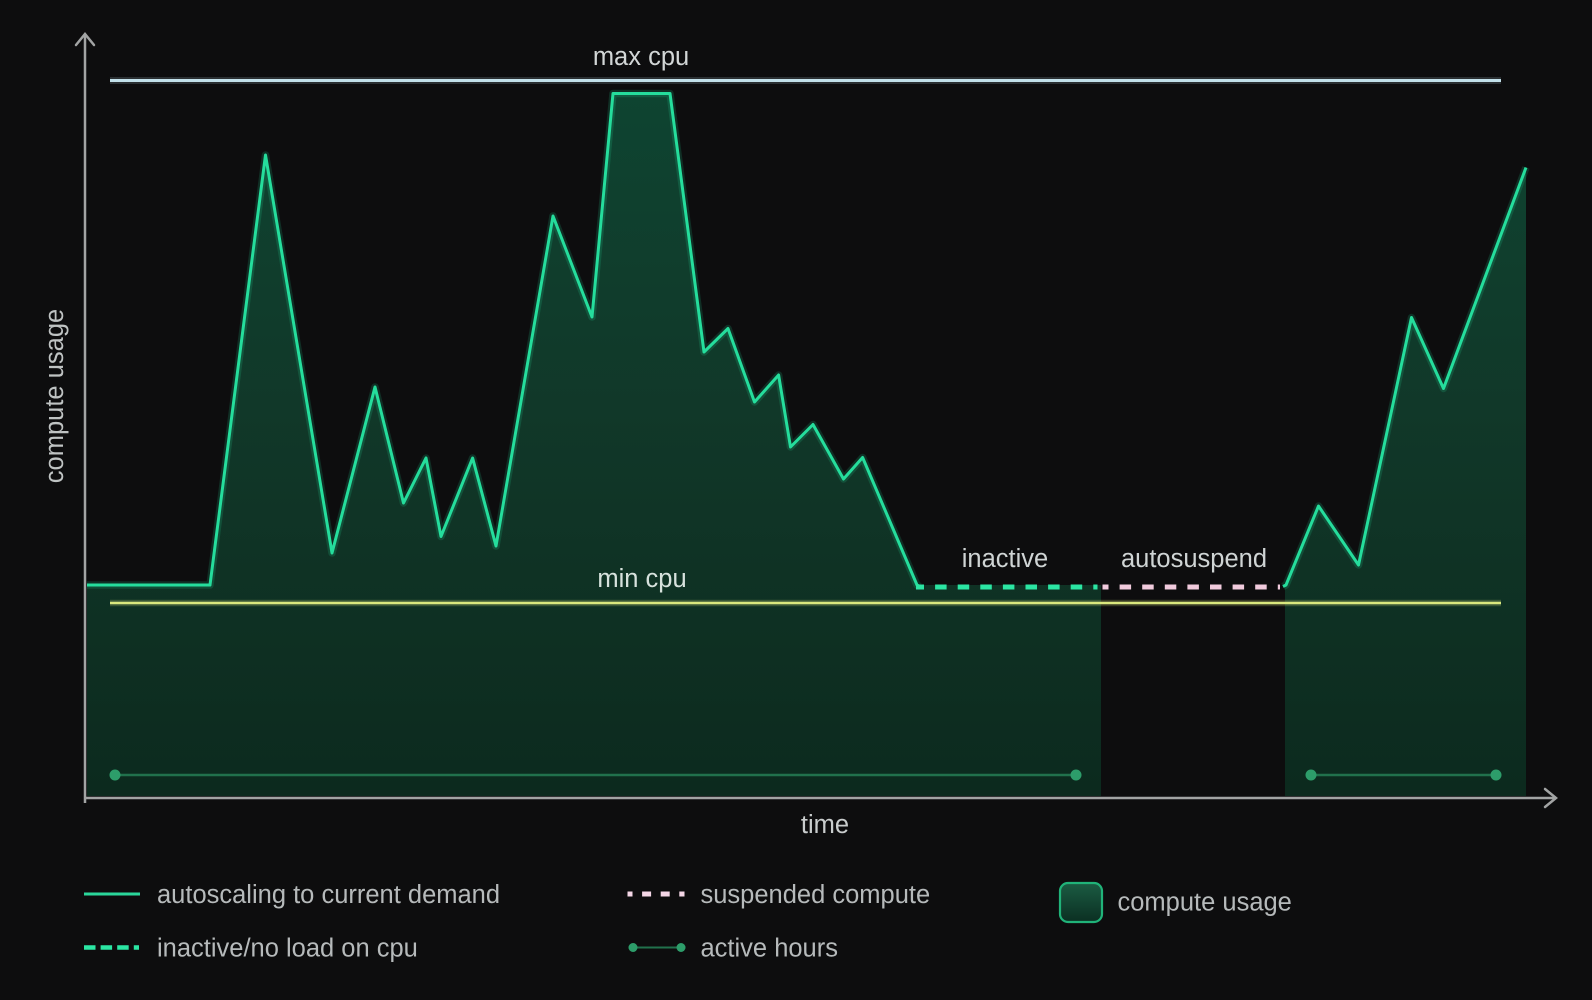 The width and height of the screenshot is (1592, 1000). What do you see at coordinates (1005, 559) in the screenshot?
I see `svg-text: inactive` at bounding box center [1005, 559].